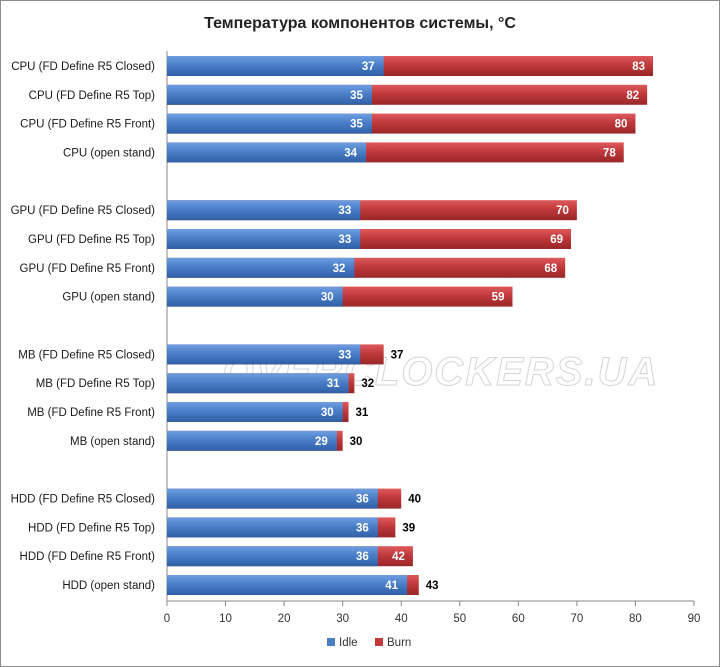  What do you see at coordinates (167, 619) in the screenshot?
I see `x-tick-label: 0` at bounding box center [167, 619].